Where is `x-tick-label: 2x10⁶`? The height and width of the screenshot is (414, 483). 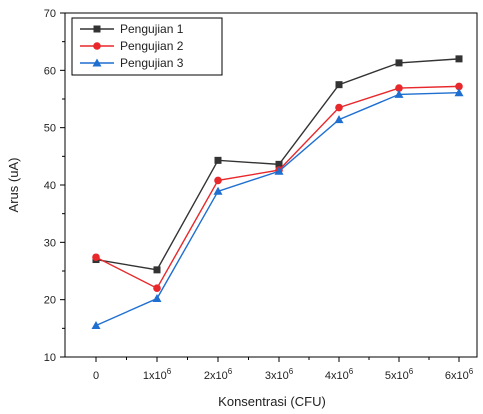
x-tick-label: 2x10⁶ is located at coordinates (218, 374).